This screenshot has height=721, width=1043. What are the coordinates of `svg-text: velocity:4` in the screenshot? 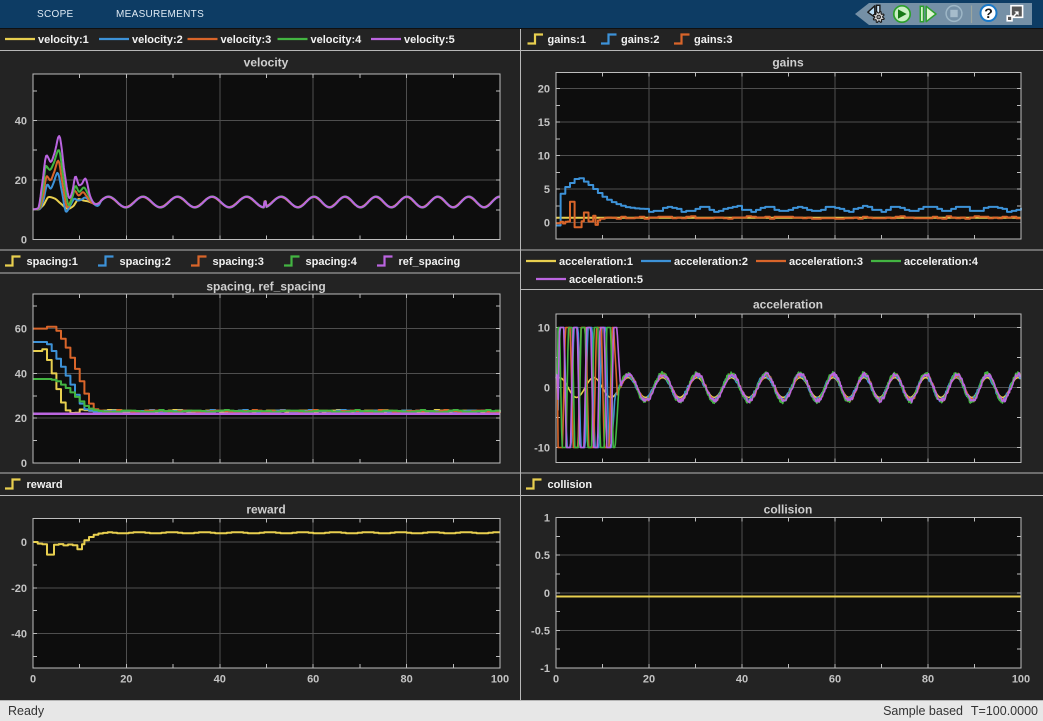 It's located at (337, 40).